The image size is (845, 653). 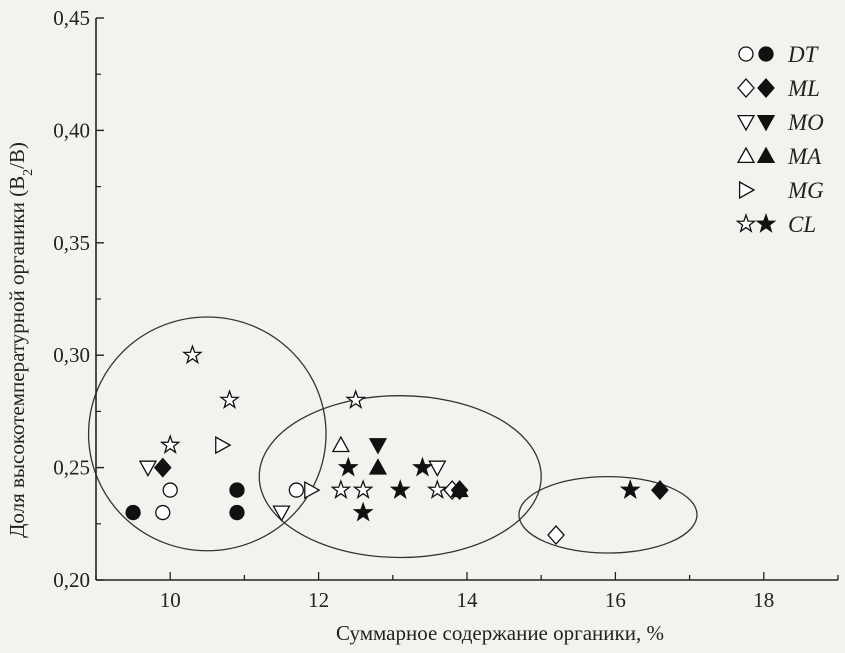 What do you see at coordinates (556, 535) in the screenshot?
I see `point-ml-open` at bounding box center [556, 535].